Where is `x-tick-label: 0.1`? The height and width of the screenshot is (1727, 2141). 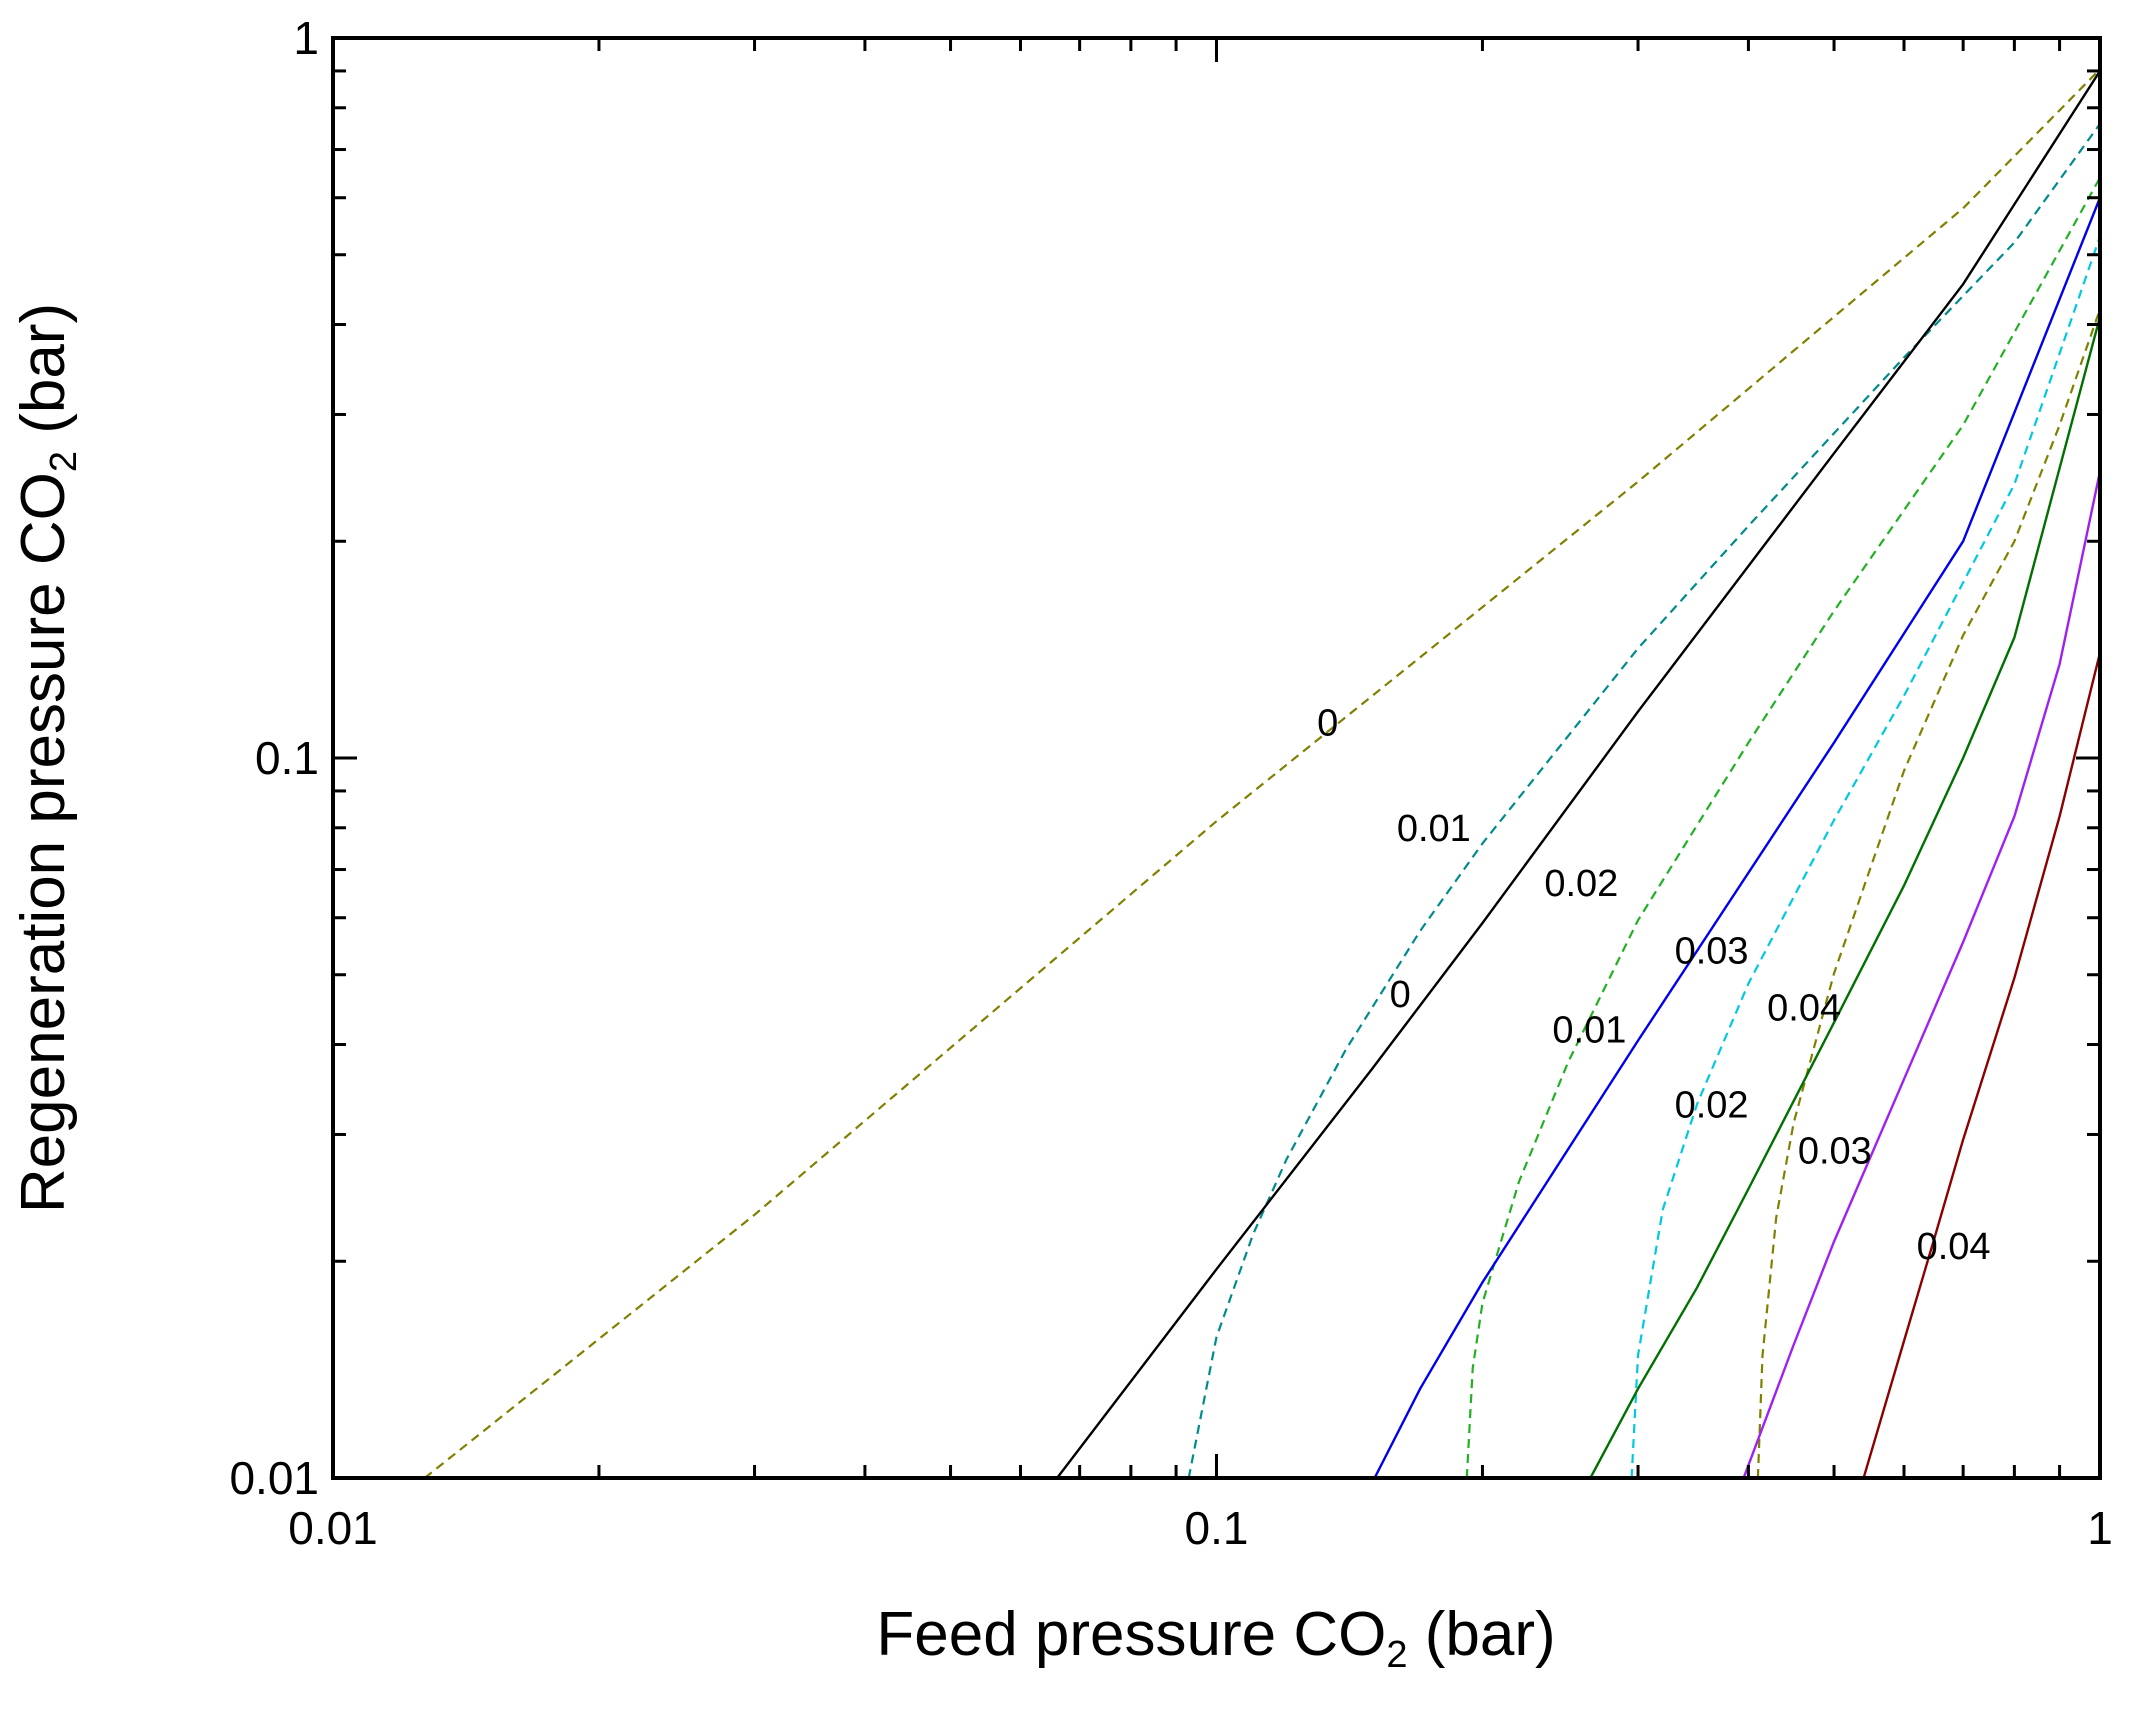 x-tick-label: 0.1 is located at coordinates (1217, 1528).